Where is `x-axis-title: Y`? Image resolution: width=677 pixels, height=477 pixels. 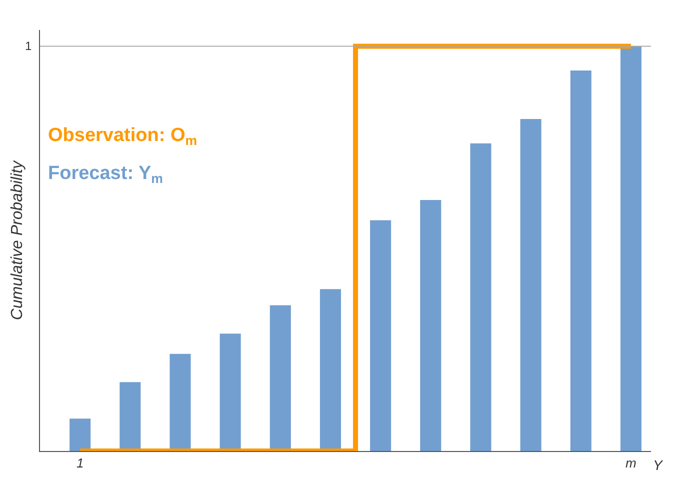 x-axis-title: Y is located at coordinates (658, 465).